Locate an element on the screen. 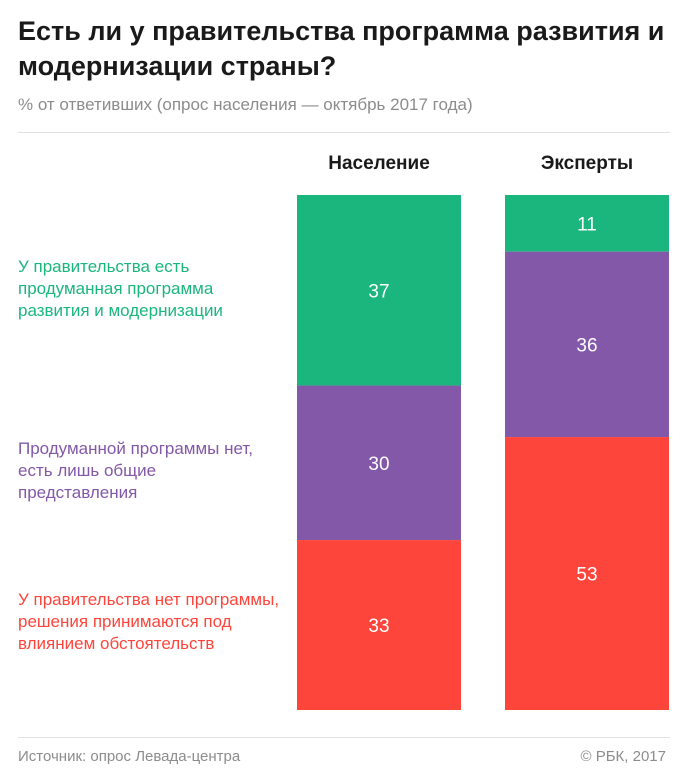 This screenshot has width=688, height=783. footer-copyright: © РБК, 2017 is located at coordinates (623, 756).